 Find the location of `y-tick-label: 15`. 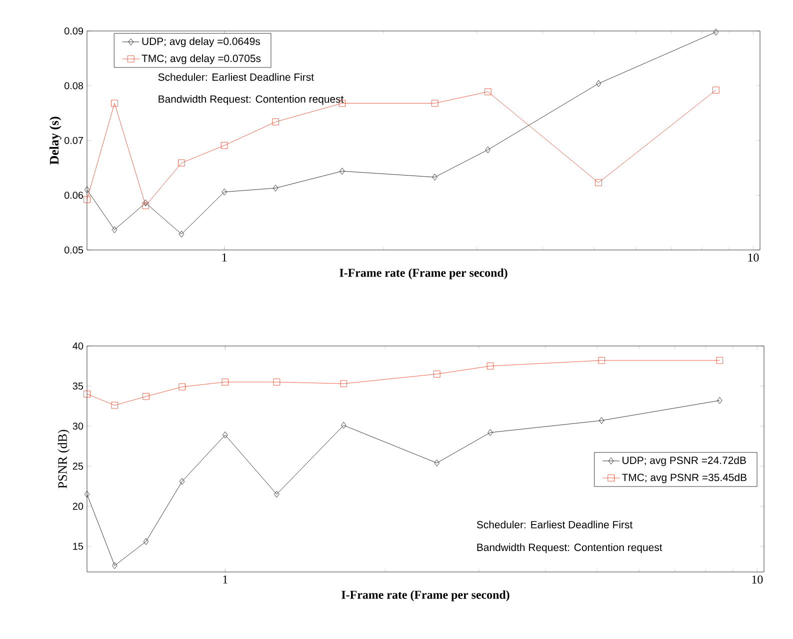

y-tick-label: 15 is located at coordinates (78, 546).